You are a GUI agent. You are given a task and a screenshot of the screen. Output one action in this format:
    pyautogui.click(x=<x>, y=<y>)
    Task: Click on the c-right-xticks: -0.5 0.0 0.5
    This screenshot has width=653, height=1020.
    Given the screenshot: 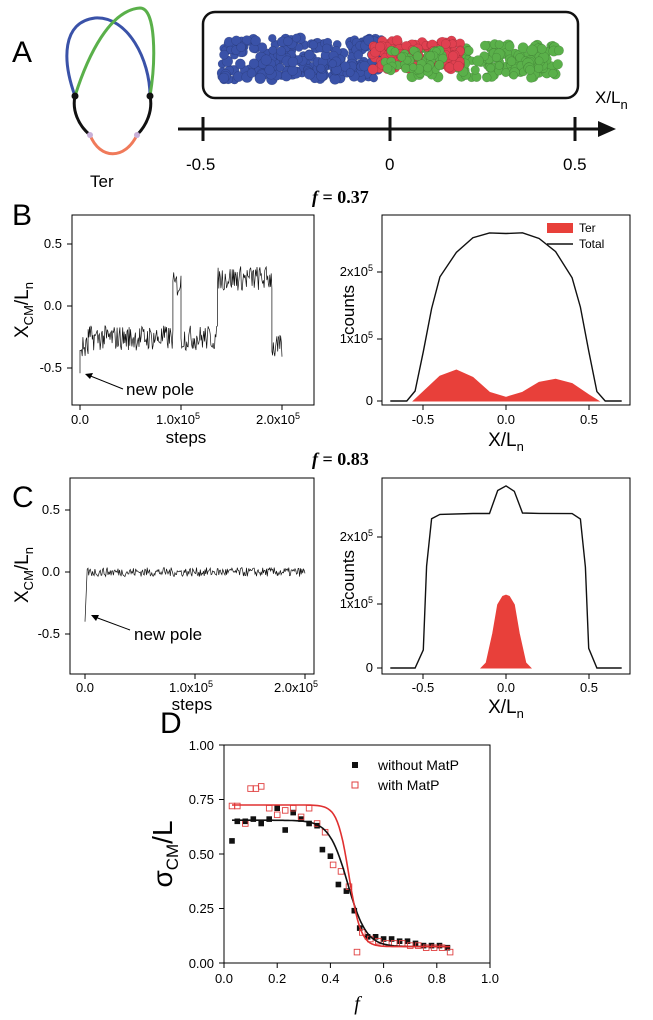 What is the action you would take?
    pyautogui.click(x=505, y=684)
    